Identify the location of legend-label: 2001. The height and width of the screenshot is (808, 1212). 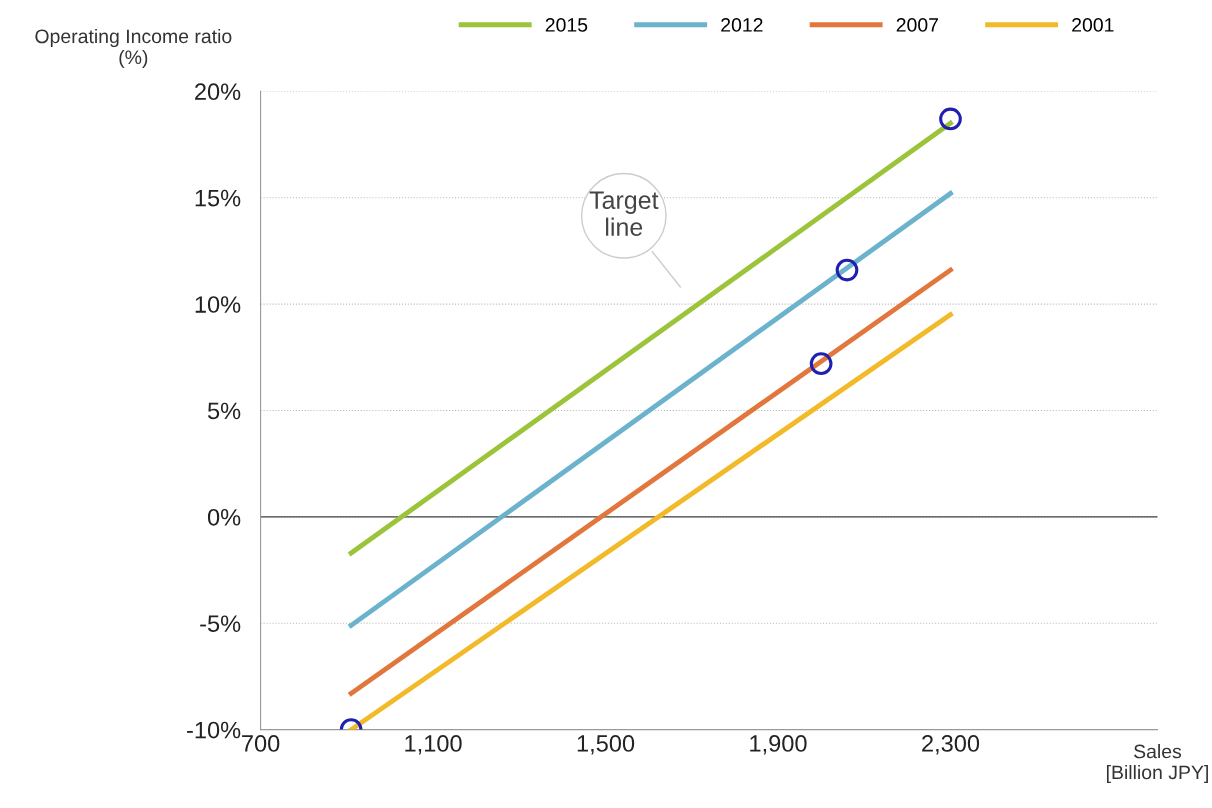
(1093, 25).